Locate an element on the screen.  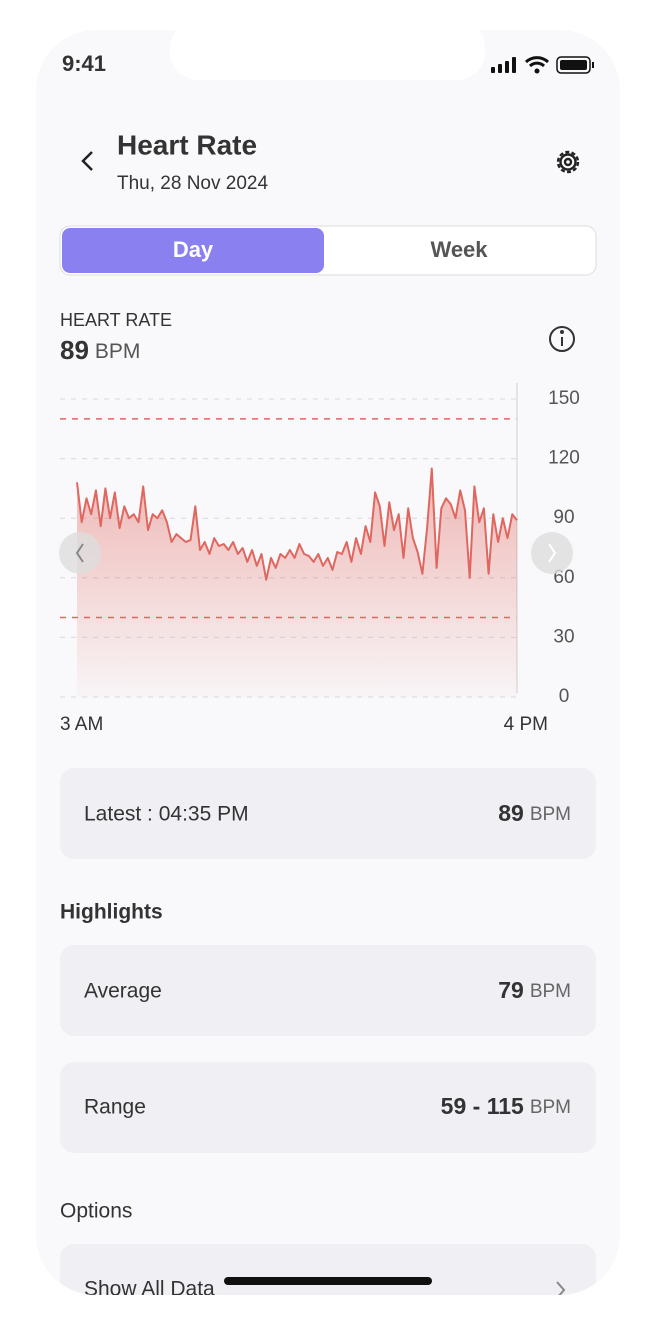
option-label: Show All Data is located at coordinates (149, 1289).